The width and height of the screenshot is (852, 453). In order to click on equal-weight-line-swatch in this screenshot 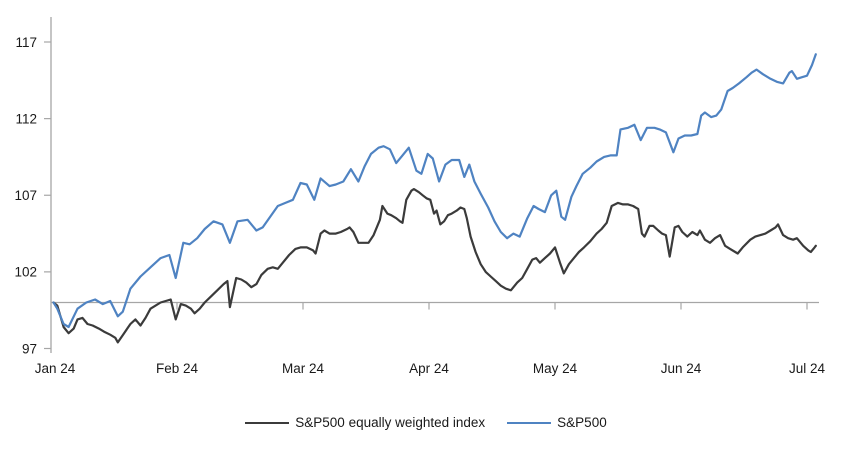, I will do `click(267, 423)`.